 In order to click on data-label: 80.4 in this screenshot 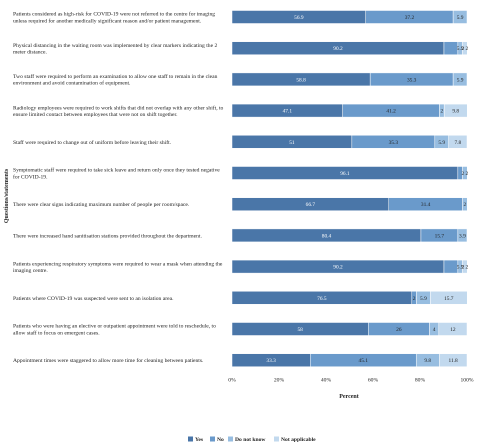, I will do `click(327, 236)`.